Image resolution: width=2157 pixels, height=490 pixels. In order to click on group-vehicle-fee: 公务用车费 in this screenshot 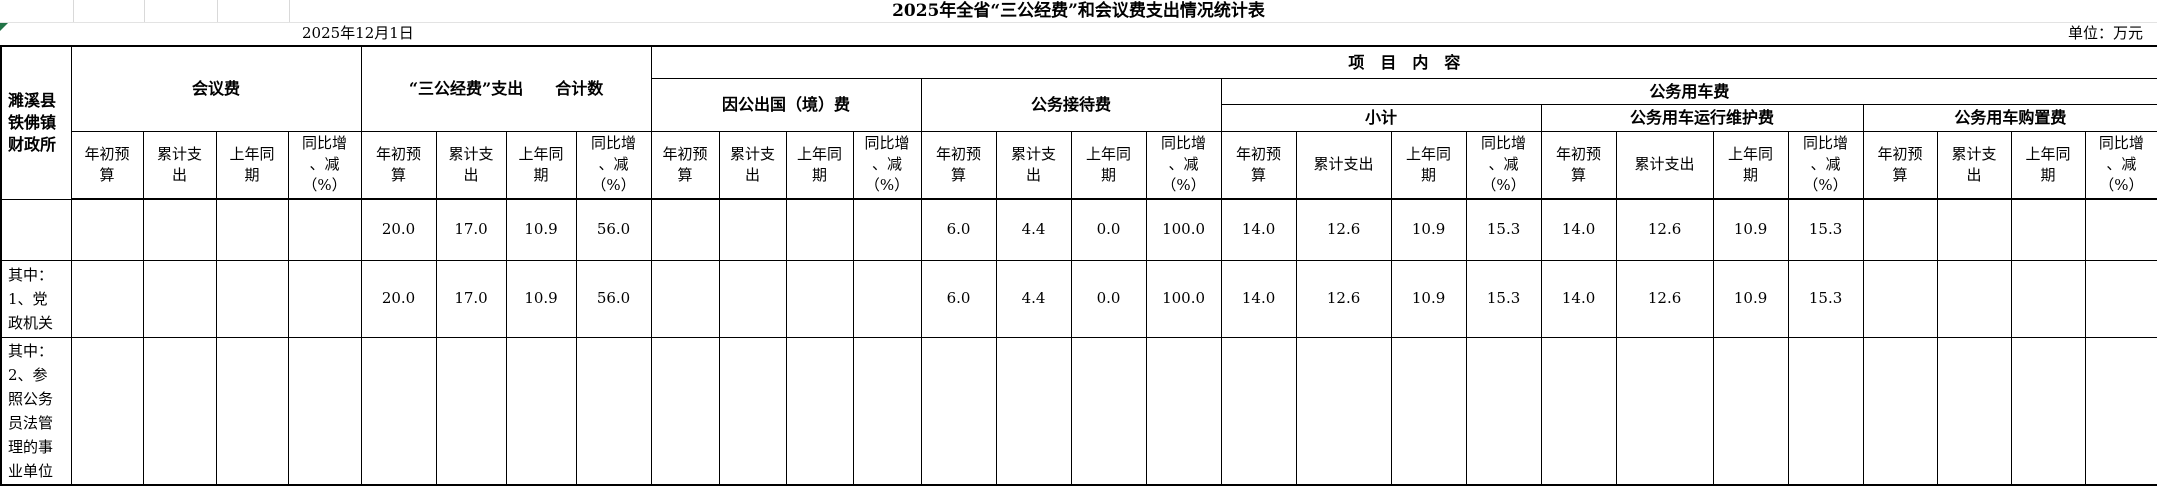, I will do `click(1688, 91)`.